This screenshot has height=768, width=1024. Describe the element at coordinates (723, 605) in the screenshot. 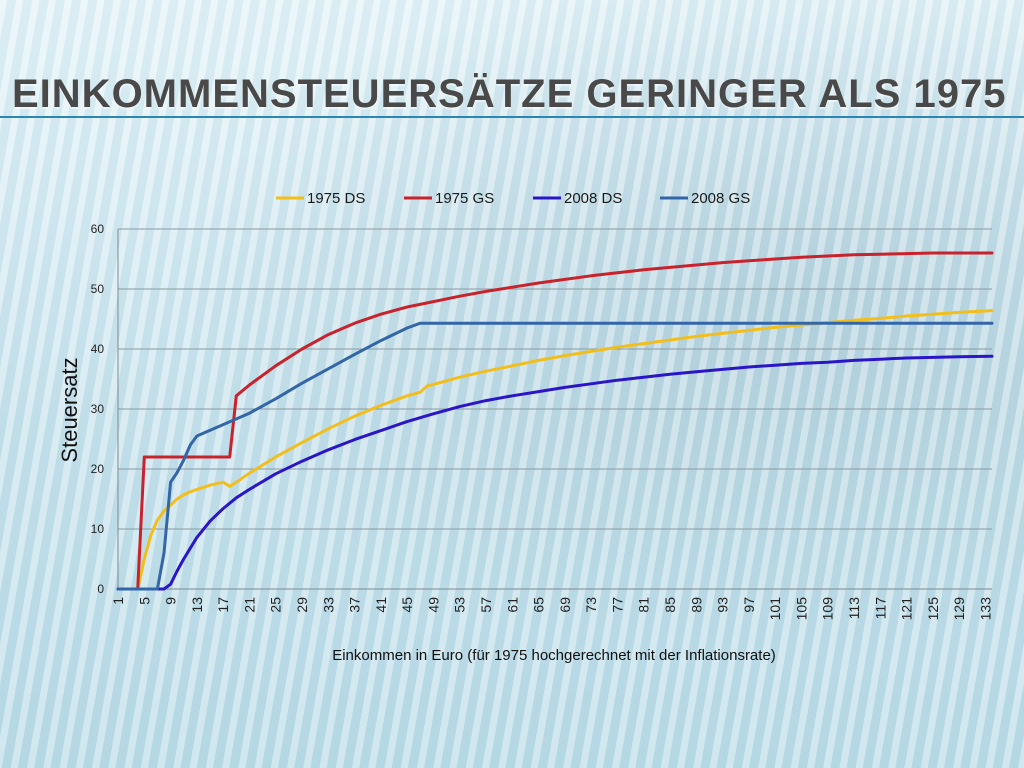

I see `x-tick-label: 93` at that location.